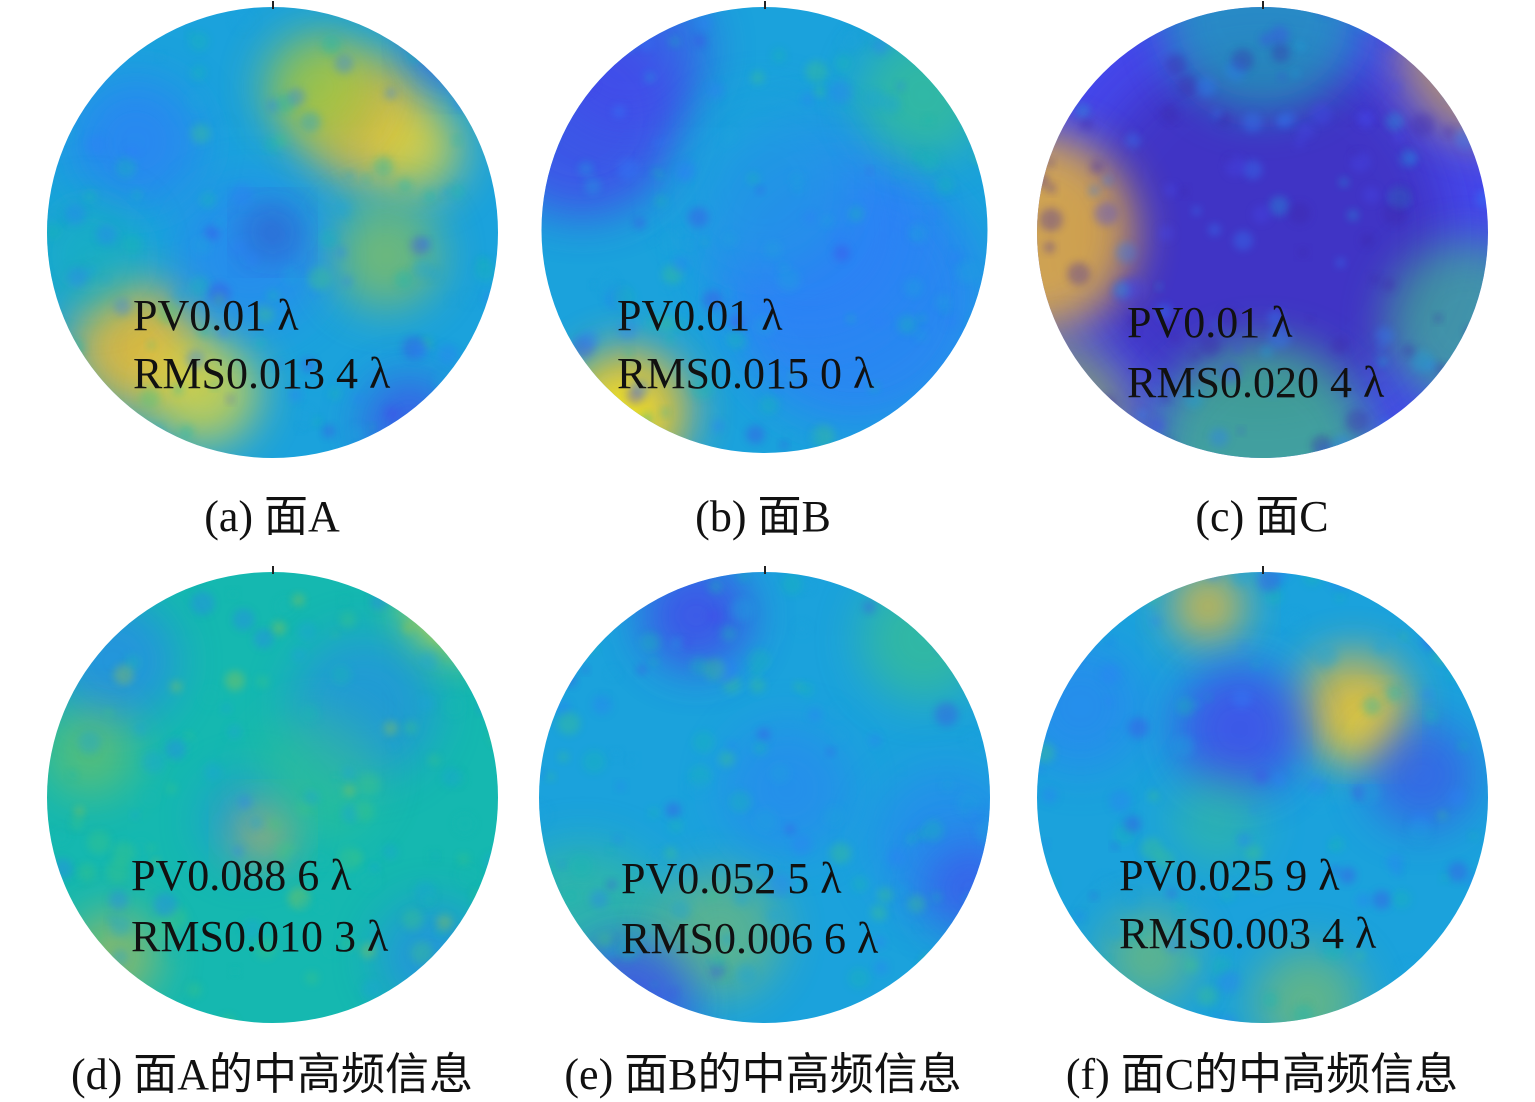 This screenshot has width=1535, height=1102. Describe the element at coordinates (763, 516) in the screenshot. I see `caption-b: (b) 面B` at that location.